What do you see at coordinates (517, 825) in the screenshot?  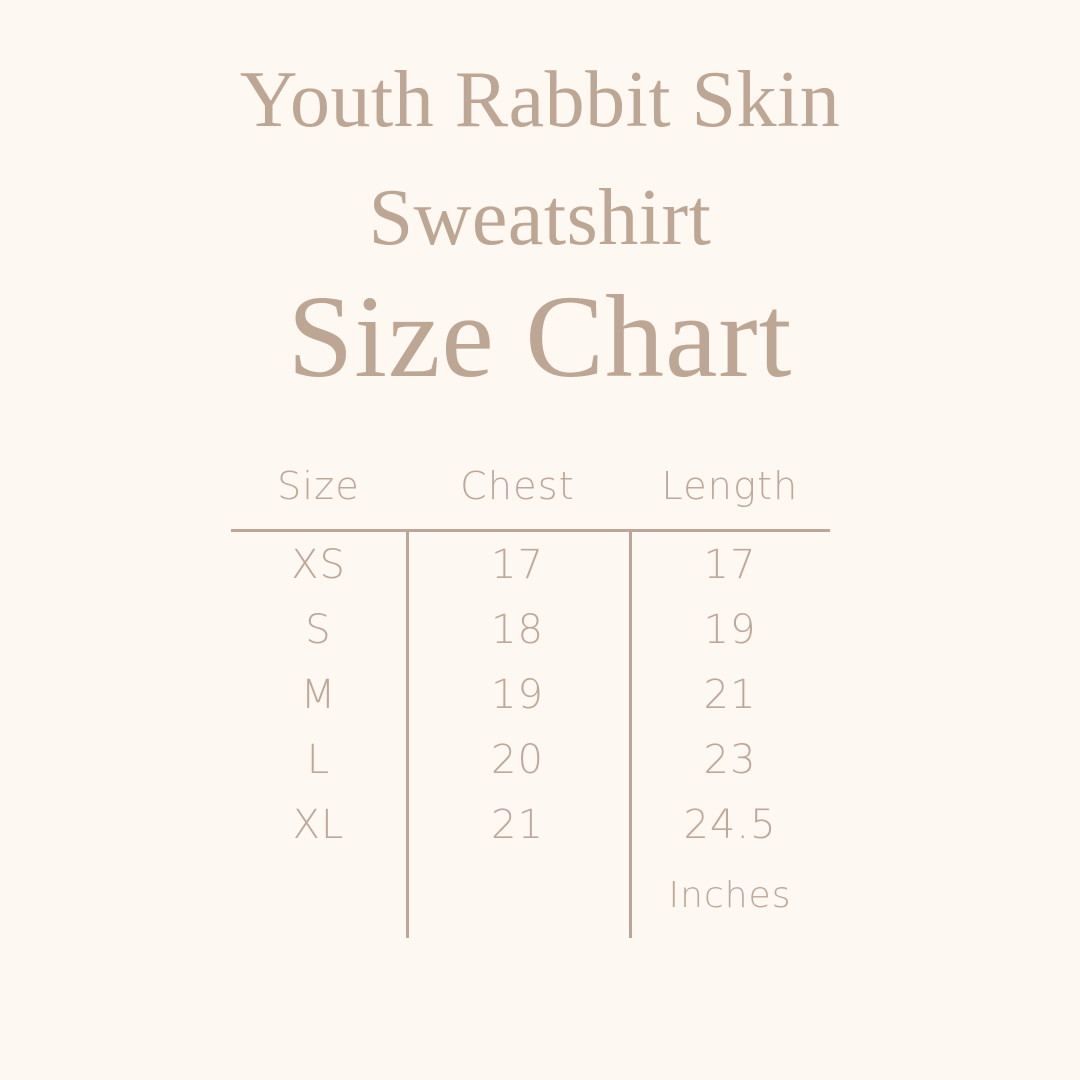 I see `cell-chest: 21` at bounding box center [517, 825].